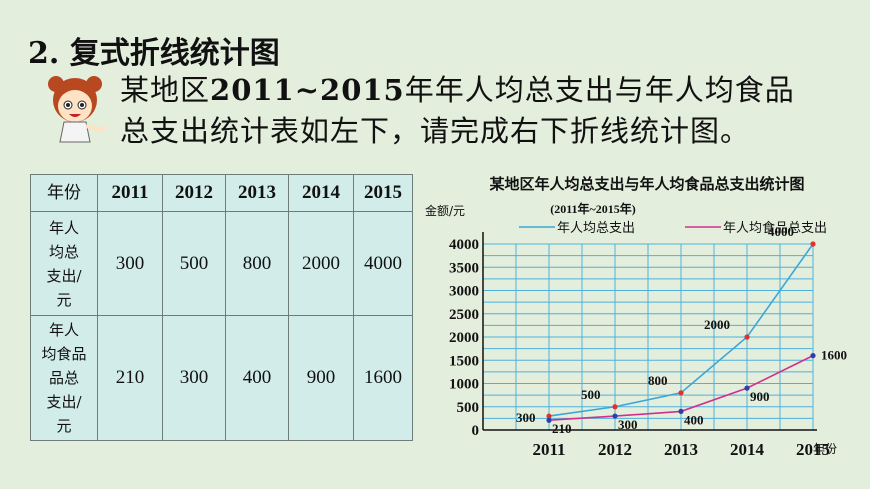  Describe the element at coordinates (717, 324) in the screenshot. I see `data-label: 2000` at that location.